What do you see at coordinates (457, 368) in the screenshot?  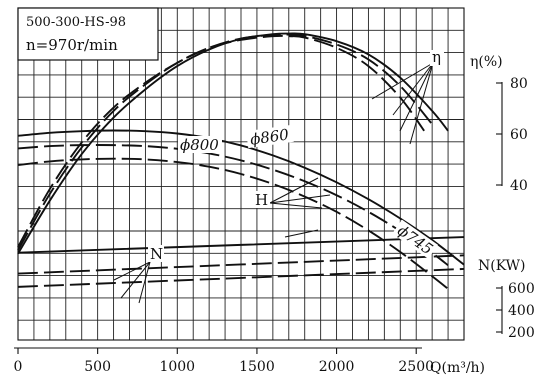 I see `flow-axis-title: Q(m³/h)` at bounding box center [457, 368].